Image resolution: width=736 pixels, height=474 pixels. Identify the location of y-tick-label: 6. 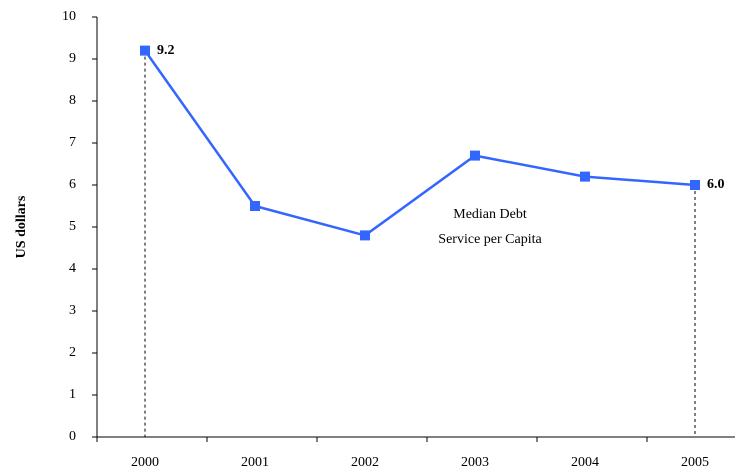
(72, 184).